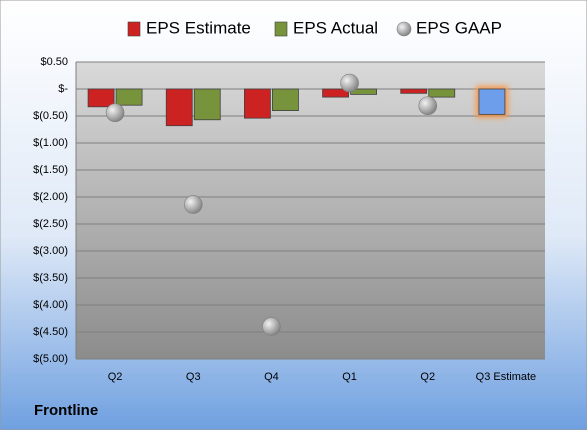 This screenshot has height=430, width=587. What do you see at coordinates (349, 377) in the screenshot?
I see `x-tick-label: Q1` at bounding box center [349, 377].